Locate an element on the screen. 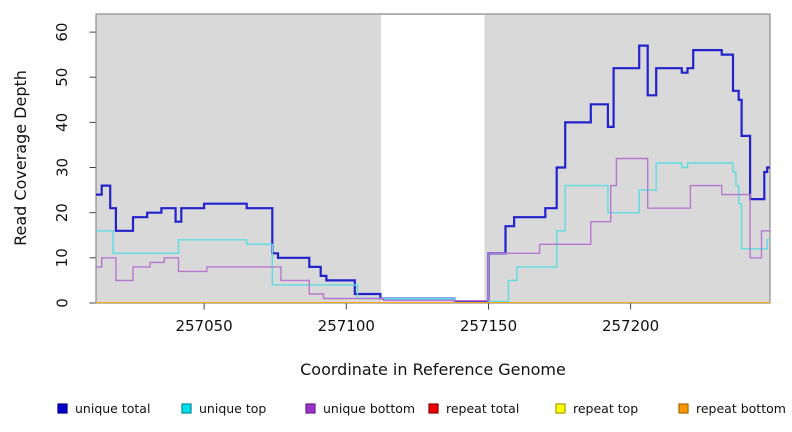 The height and width of the screenshot is (432, 792). x-axis-ticks: 257050 257100 257150 257200 is located at coordinates (417, 319).